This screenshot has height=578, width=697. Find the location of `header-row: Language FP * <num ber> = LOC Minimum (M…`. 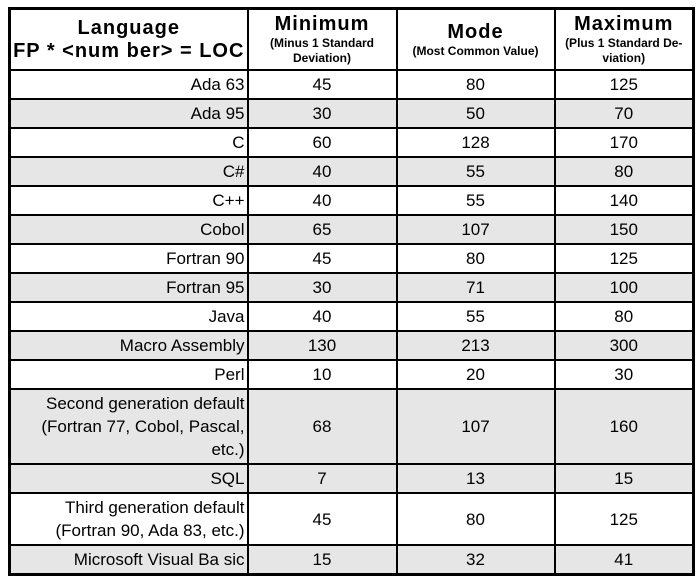

header-row: Language FP * <num ber> = LOC Minimum (M… is located at coordinates (351, 39).